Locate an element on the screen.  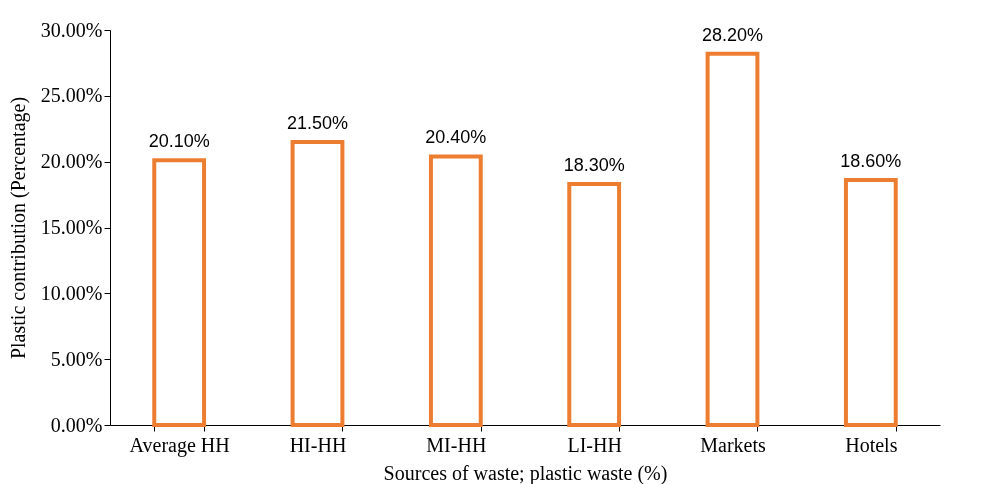
x-tick-label: MI-HH is located at coordinates (456, 444).